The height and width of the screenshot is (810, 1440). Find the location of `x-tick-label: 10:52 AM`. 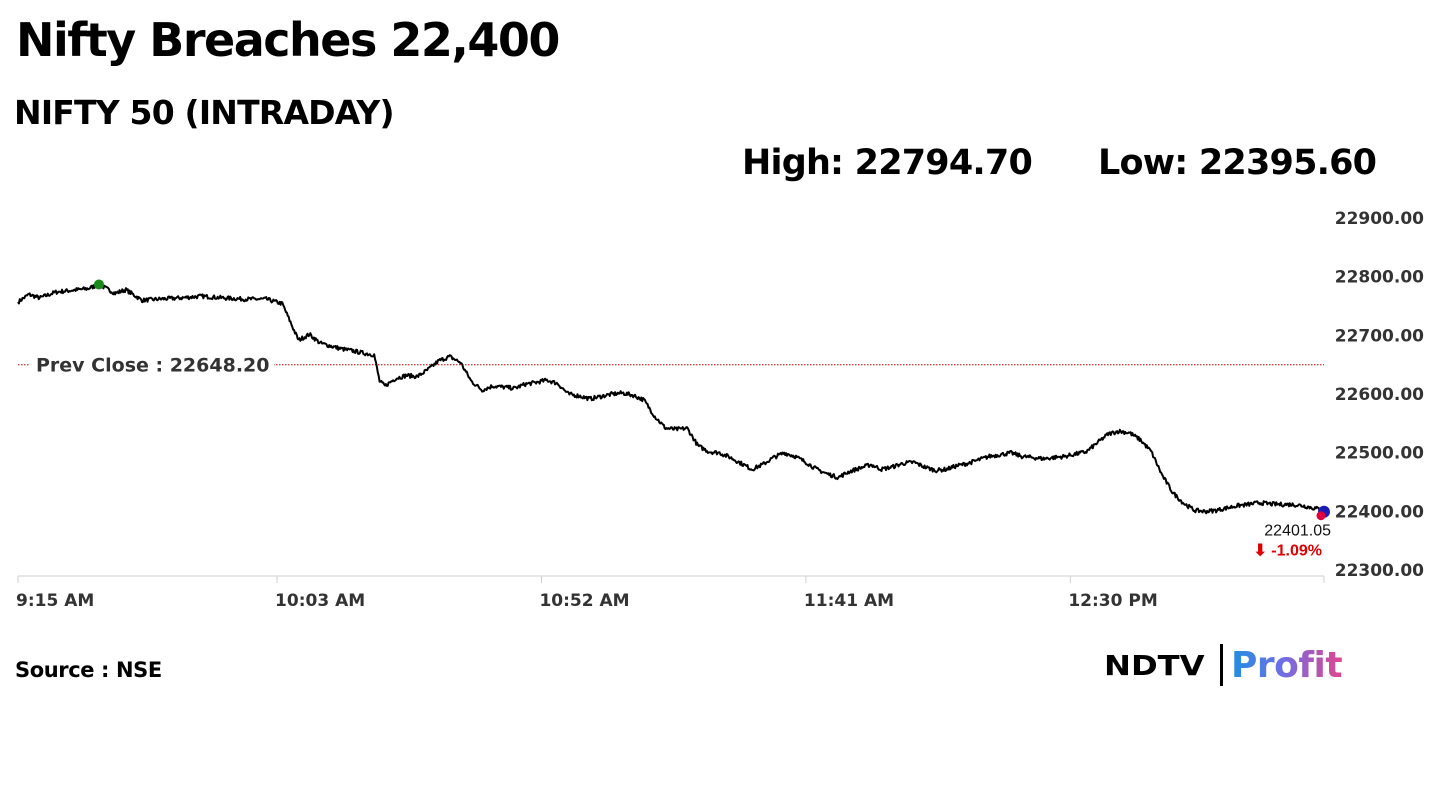

x-tick-label: 10:52 AM is located at coordinates (584, 601).